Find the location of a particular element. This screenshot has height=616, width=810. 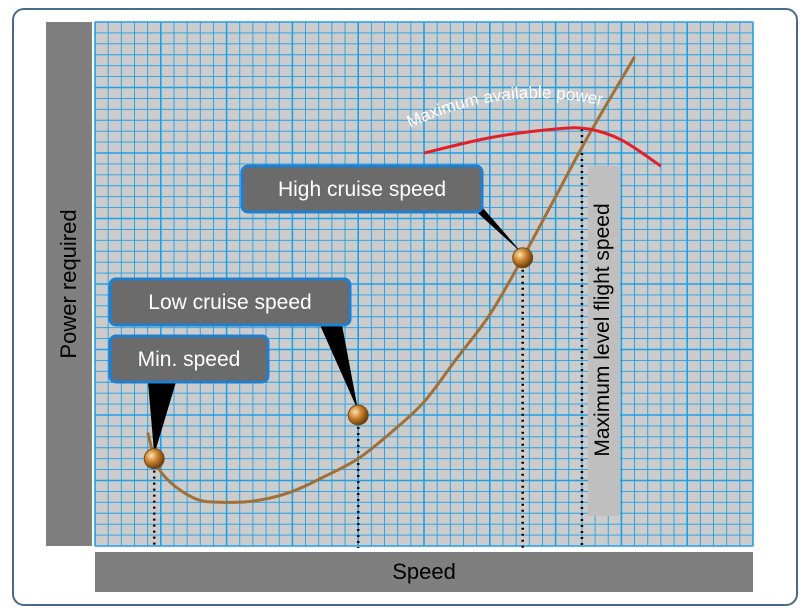

x-axis-bar is located at coordinates (424, 572).